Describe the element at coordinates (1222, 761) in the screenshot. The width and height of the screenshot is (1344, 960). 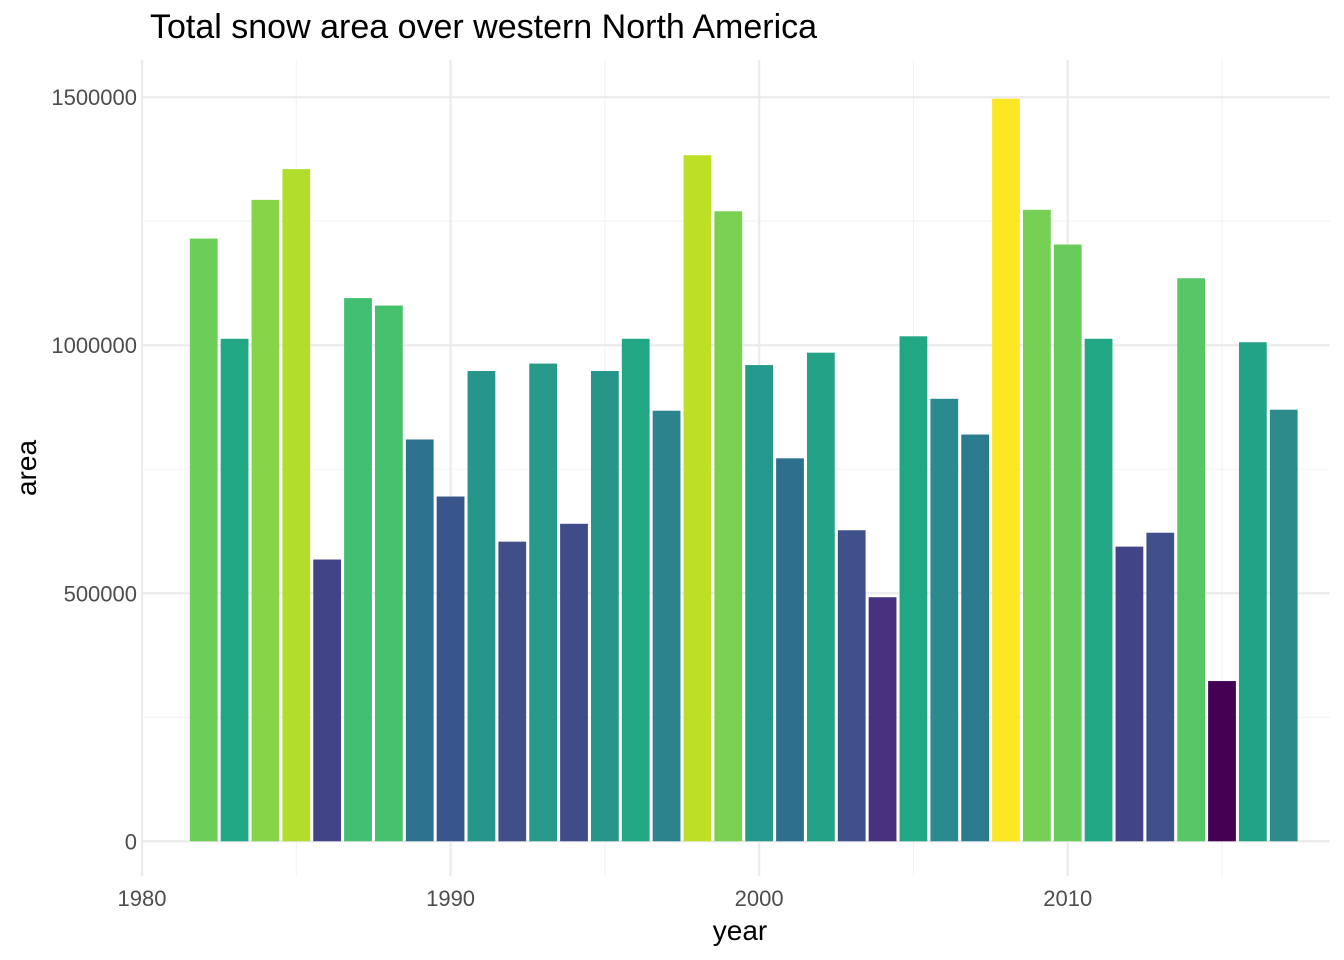
I see `bar-2015` at that location.